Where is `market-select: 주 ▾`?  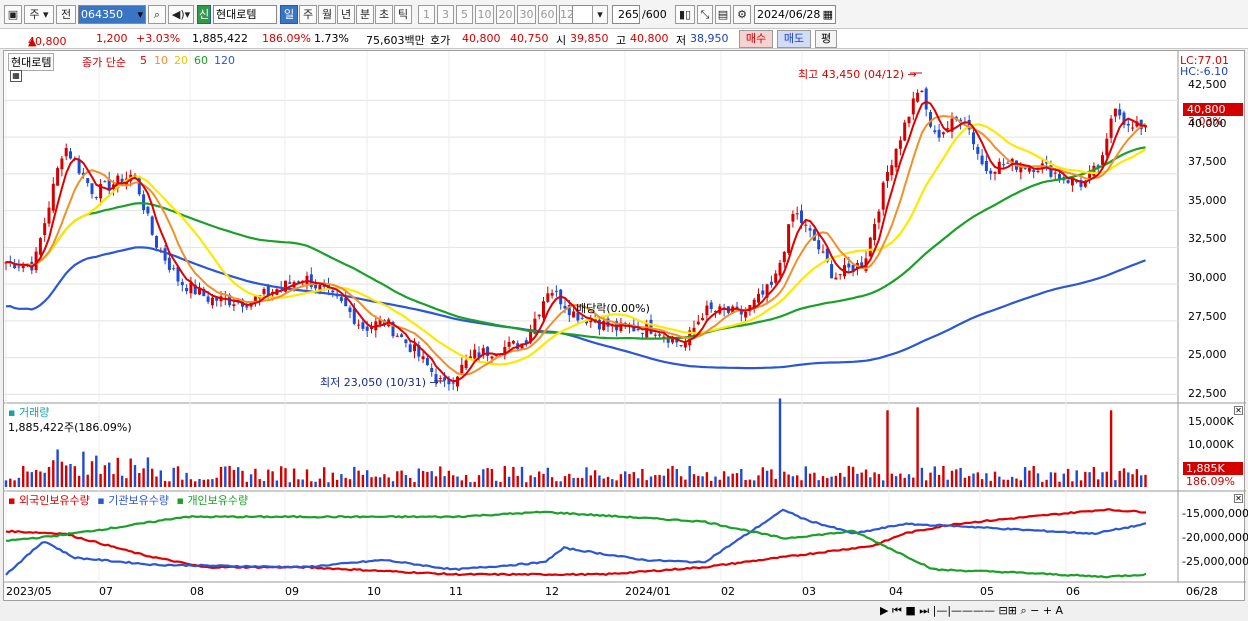 market-select: 주 ▾ is located at coordinates (39, 14).